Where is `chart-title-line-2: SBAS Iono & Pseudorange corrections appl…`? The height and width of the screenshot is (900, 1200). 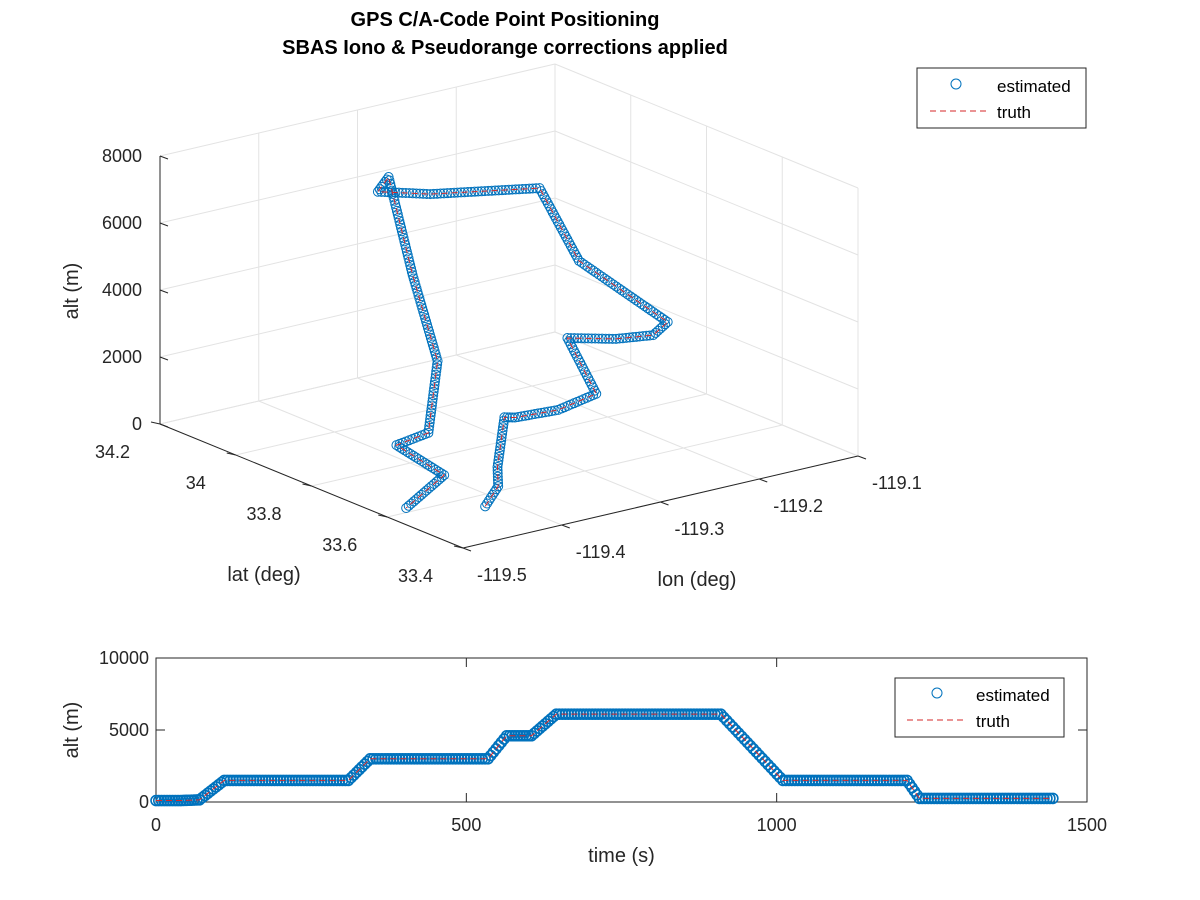
chart-title-line-2: SBAS Iono & Pseudorange corrections appl… is located at coordinates (505, 48).